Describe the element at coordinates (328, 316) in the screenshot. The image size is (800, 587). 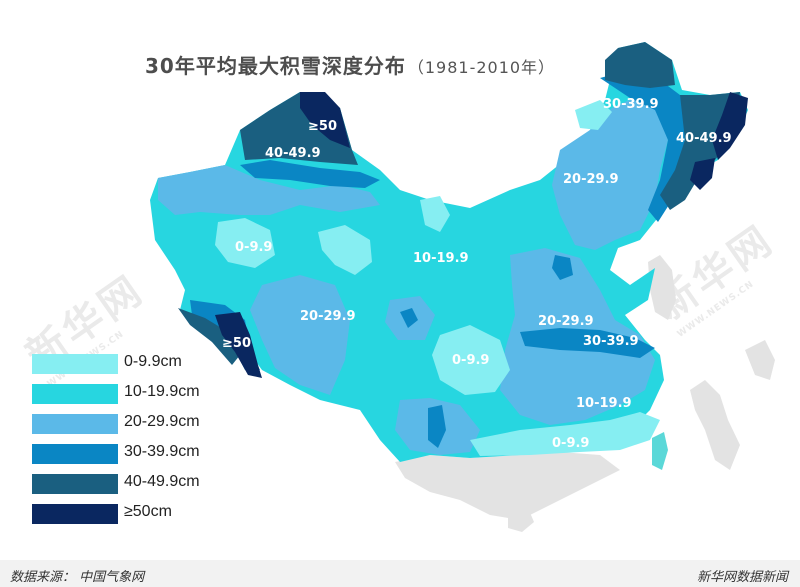
I see `label-tb-20: 20-29.9` at that location.